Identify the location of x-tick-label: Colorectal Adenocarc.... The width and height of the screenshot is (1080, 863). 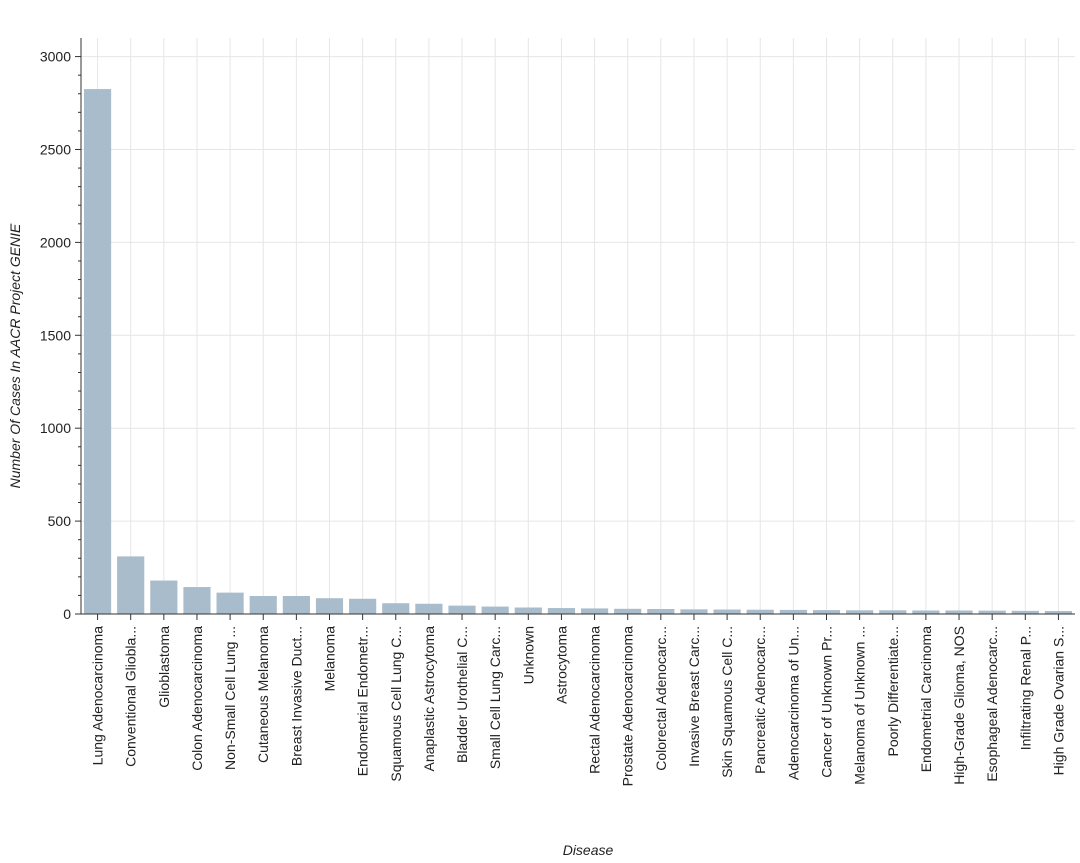
(661, 698).